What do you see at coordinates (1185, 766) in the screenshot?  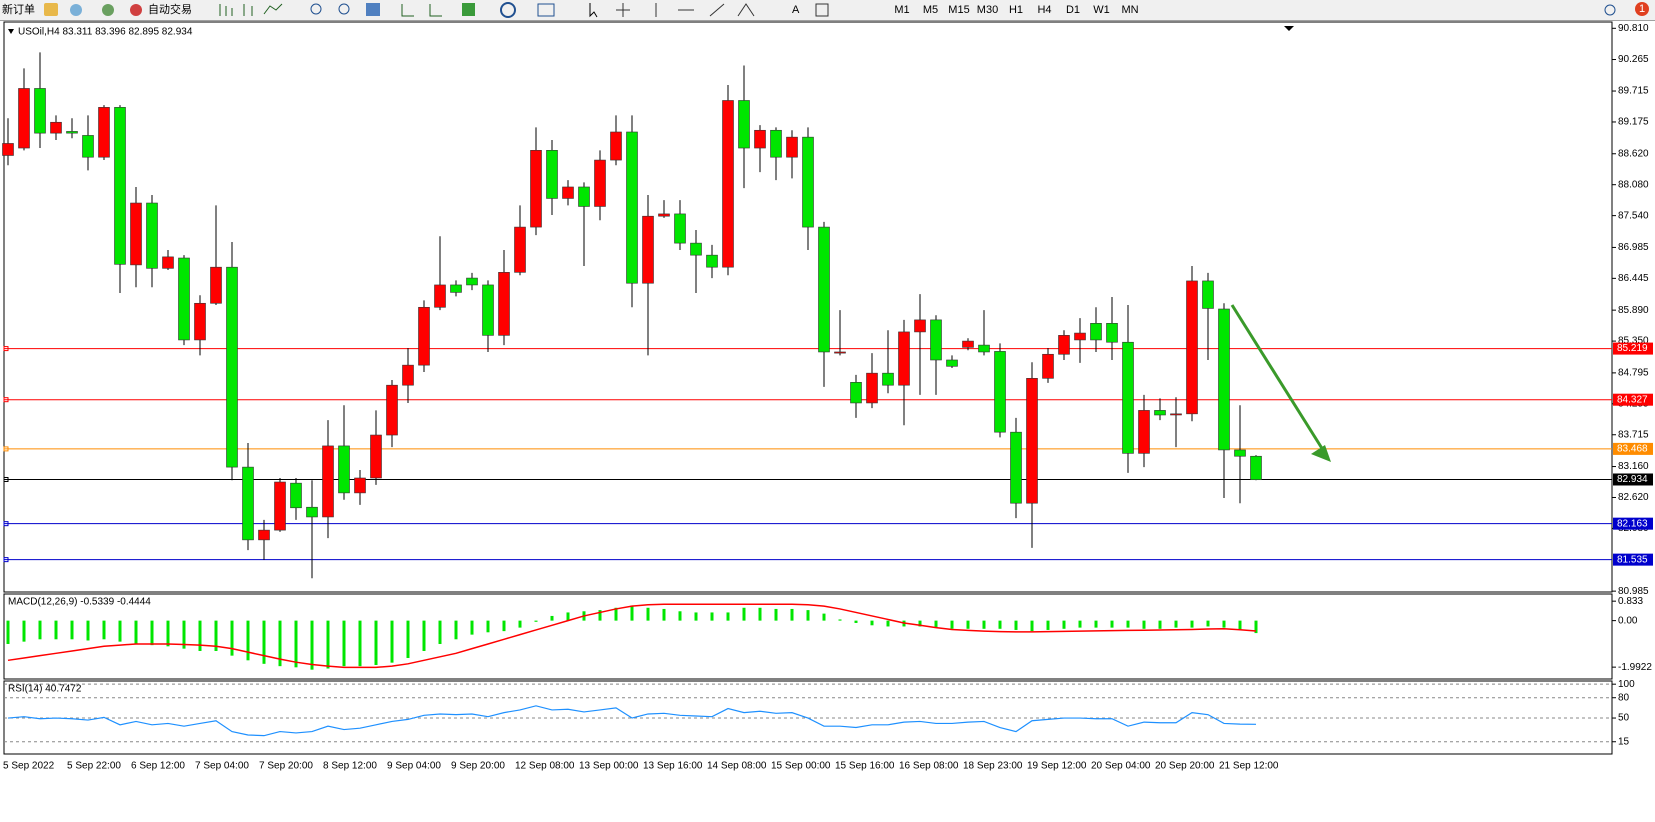 I see `x-tick-label: 20 Sep 20:00` at bounding box center [1185, 766].